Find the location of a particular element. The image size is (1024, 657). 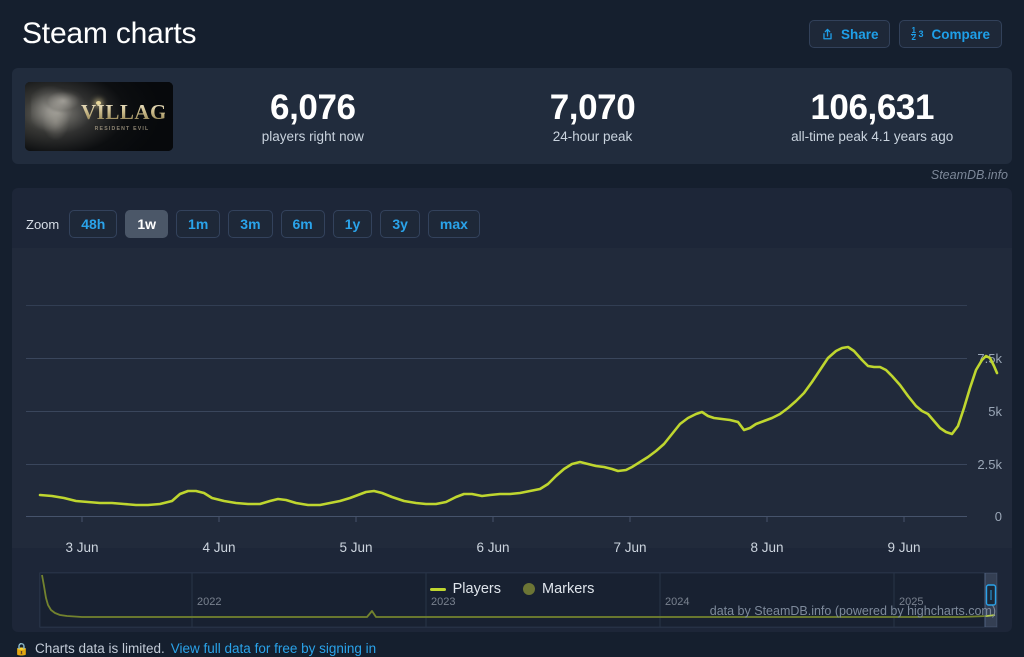

chart-navigator: 2022 2023 2024 2025 is located at coordinates (518, 600).